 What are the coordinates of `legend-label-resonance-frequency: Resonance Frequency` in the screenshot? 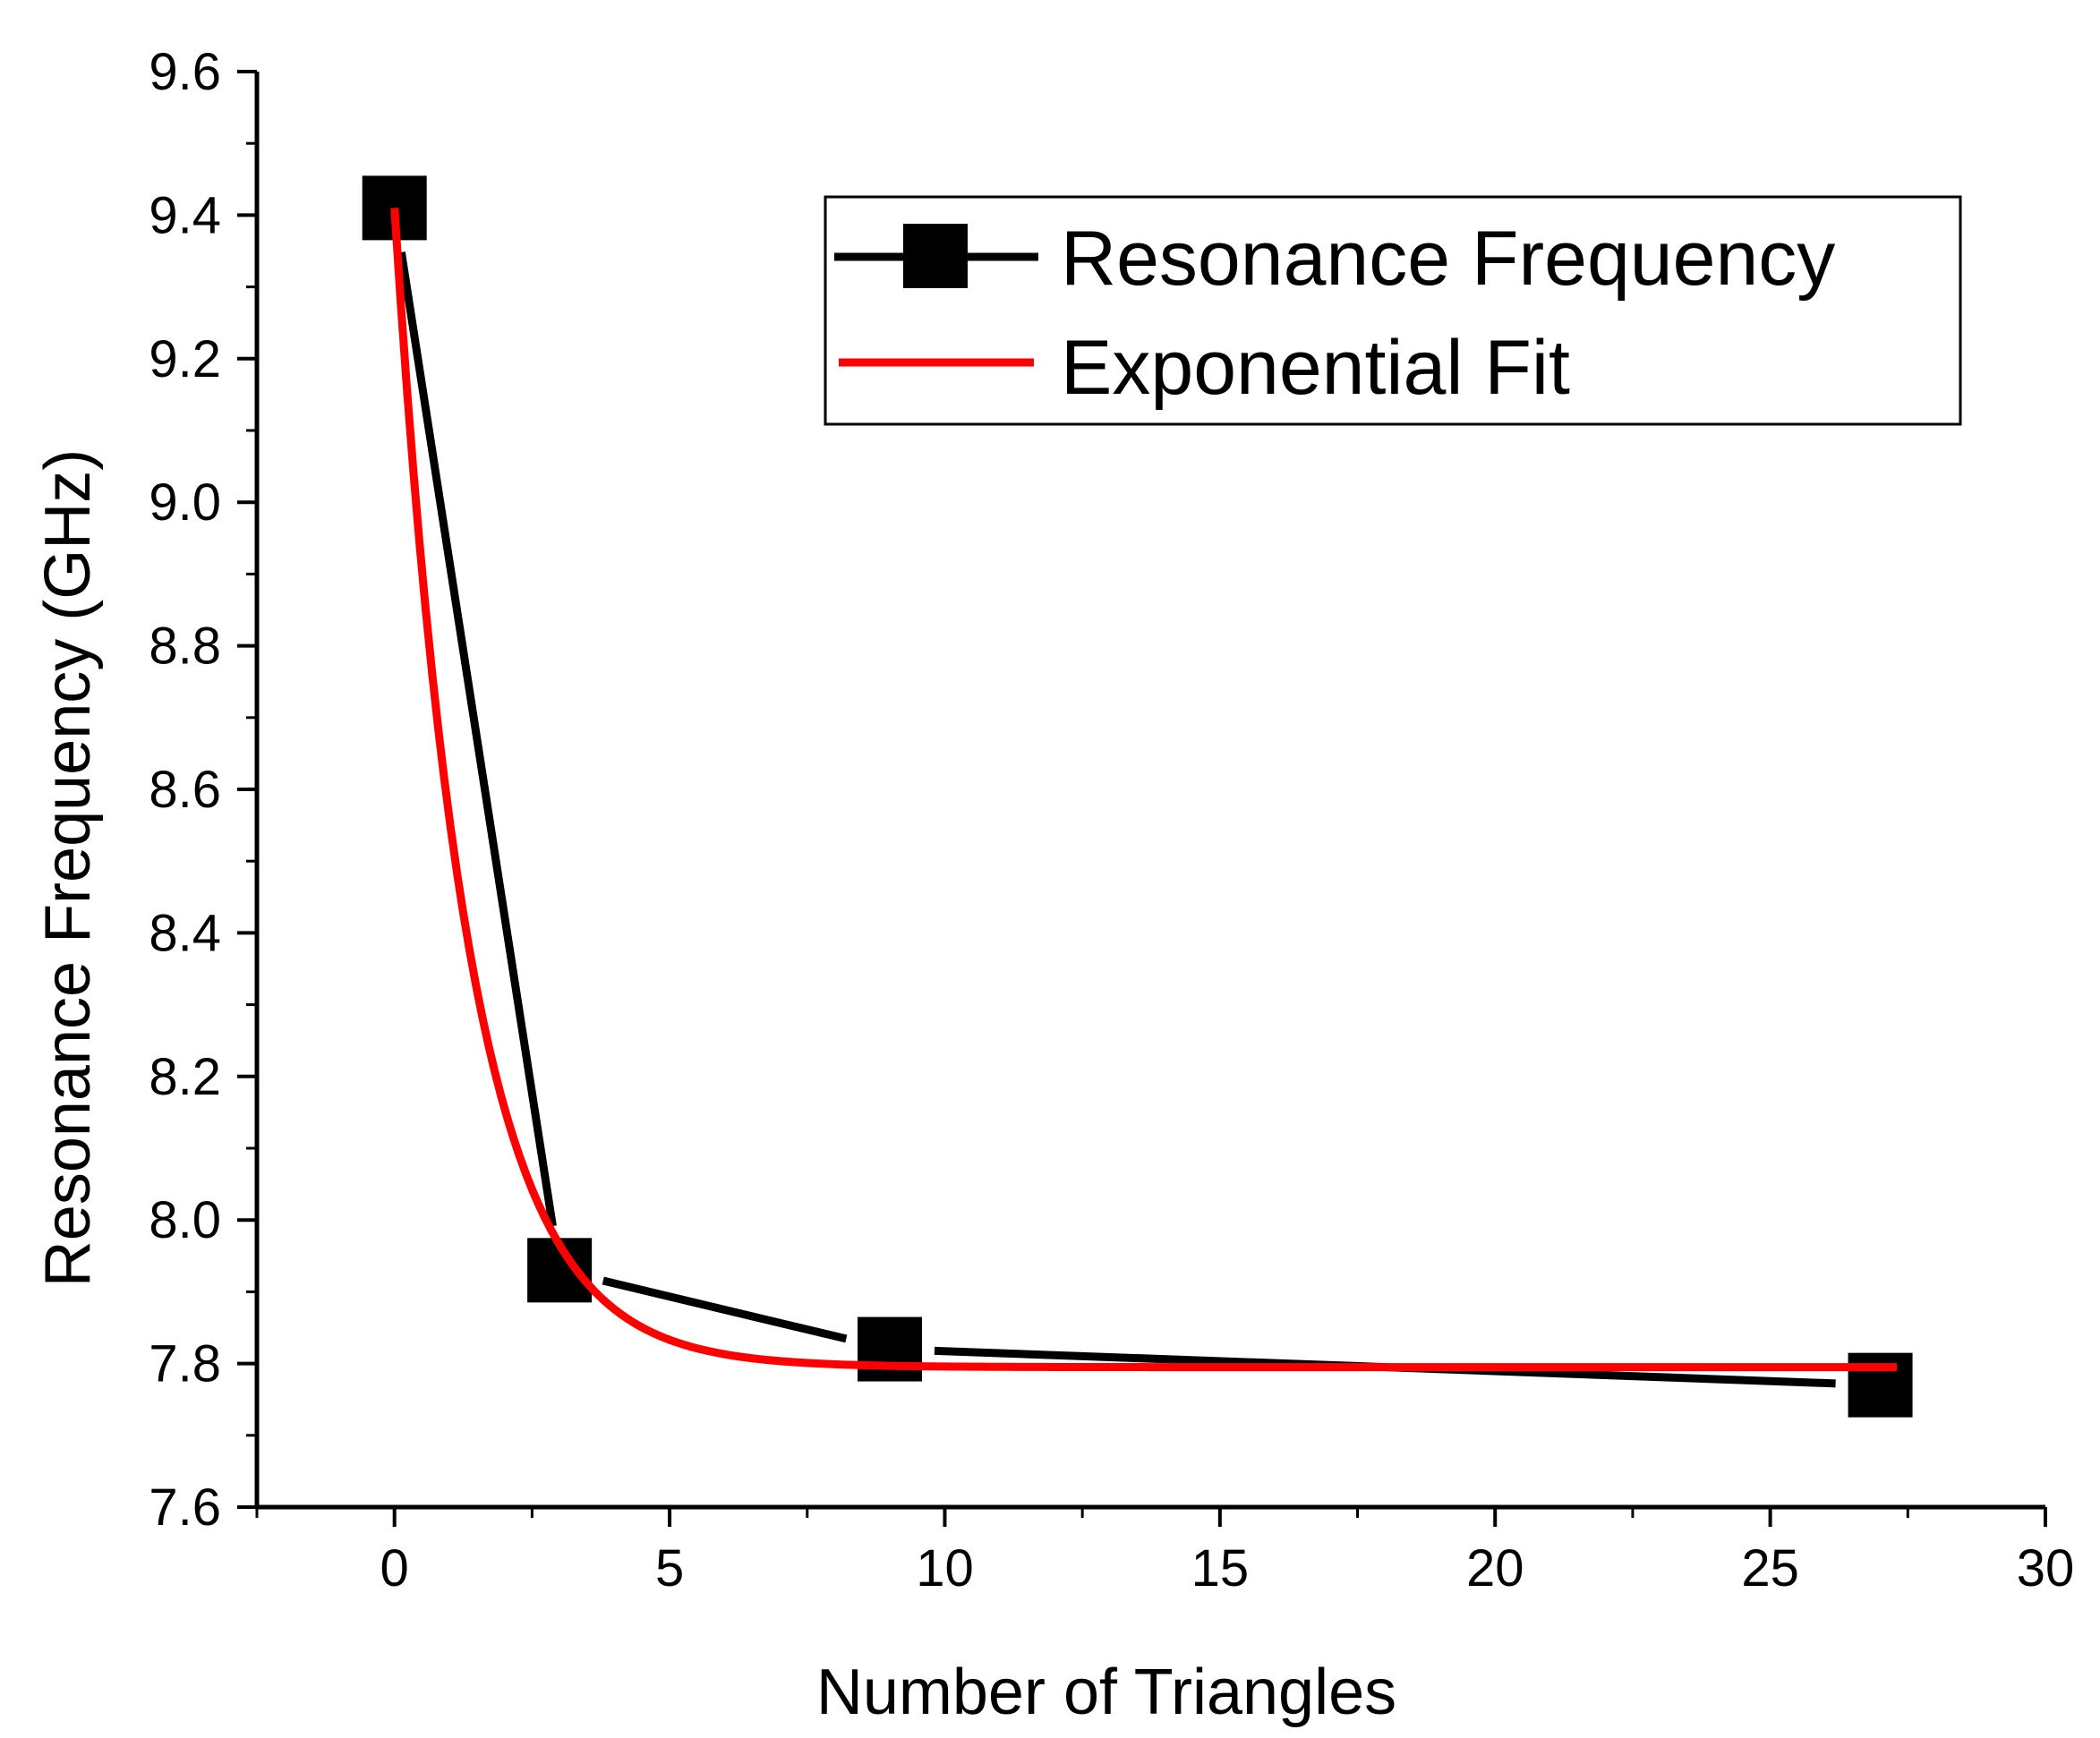 It's located at (1448, 259).